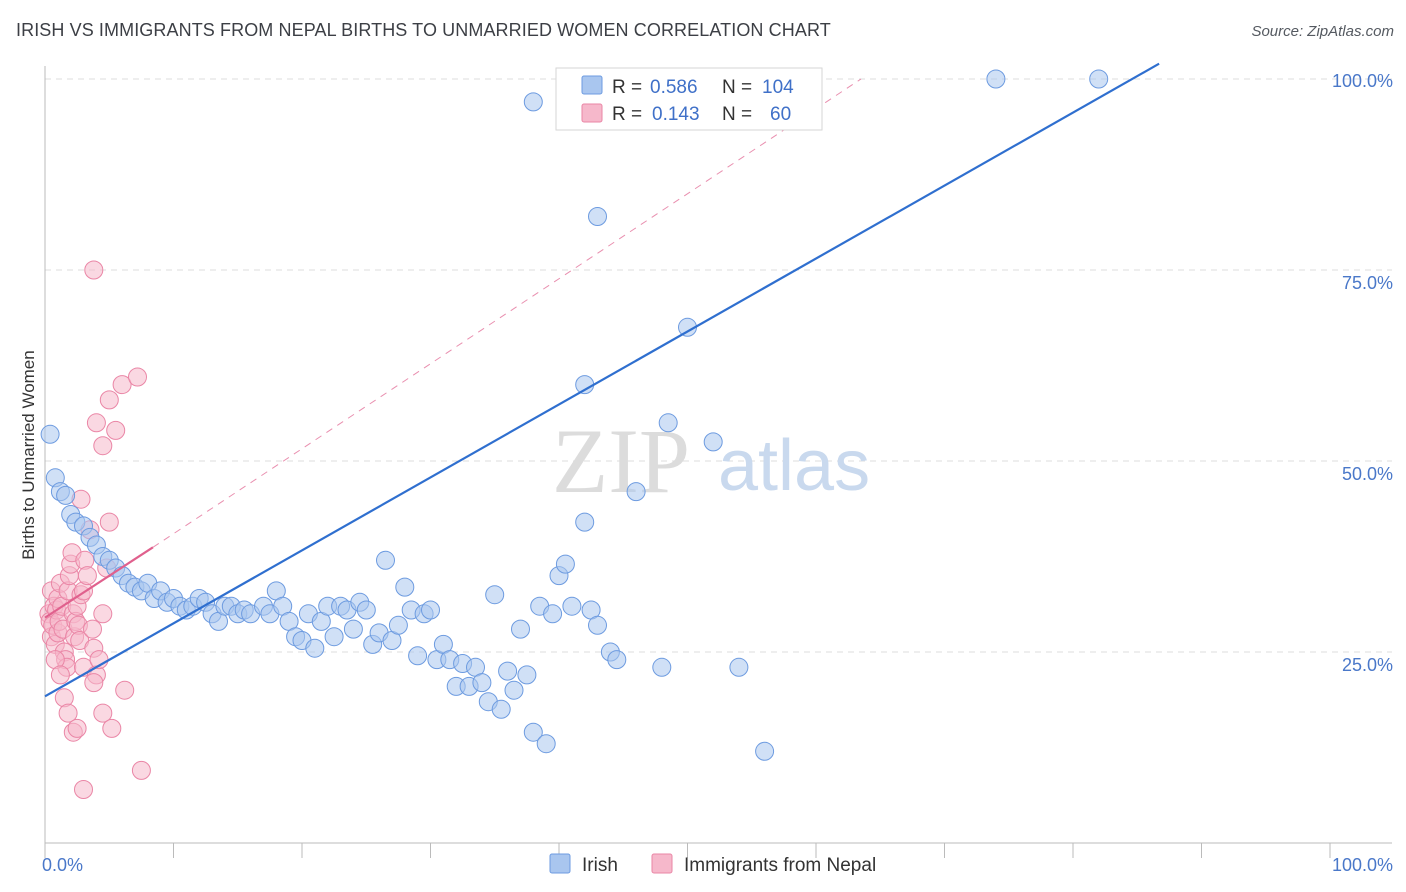 The width and height of the screenshot is (1406, 892). I want to click on bottom-legend: Irish Immigrants from Nepal, so click(712, 864).